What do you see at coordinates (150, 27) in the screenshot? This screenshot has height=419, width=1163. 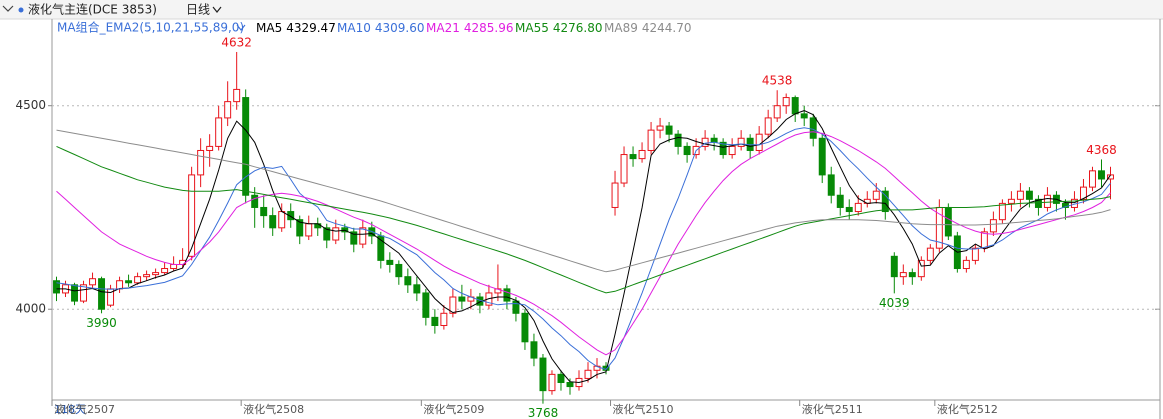 I see `indicator-name: MA组合_EMA2(5,10,21,55,89,0)` at bounding box center [150, 27].